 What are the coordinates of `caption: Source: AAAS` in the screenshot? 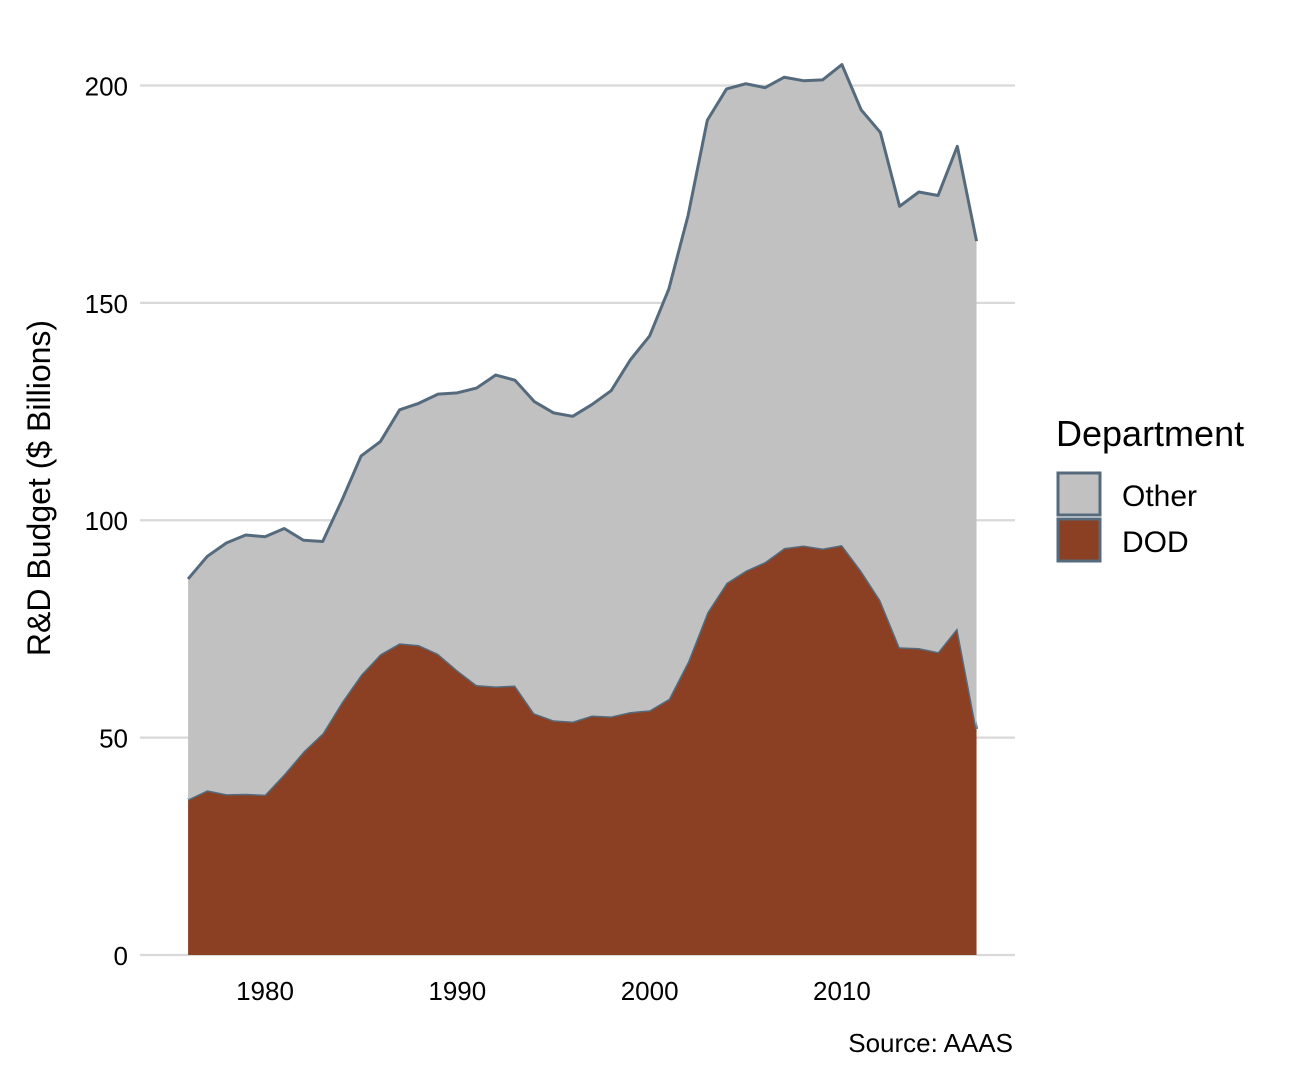 It's located at (930, 1043).